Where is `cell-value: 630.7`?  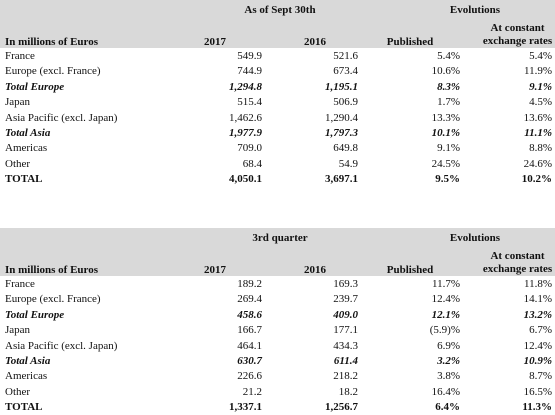
cell-value: 630.7 is located at coordinates (249, 361).